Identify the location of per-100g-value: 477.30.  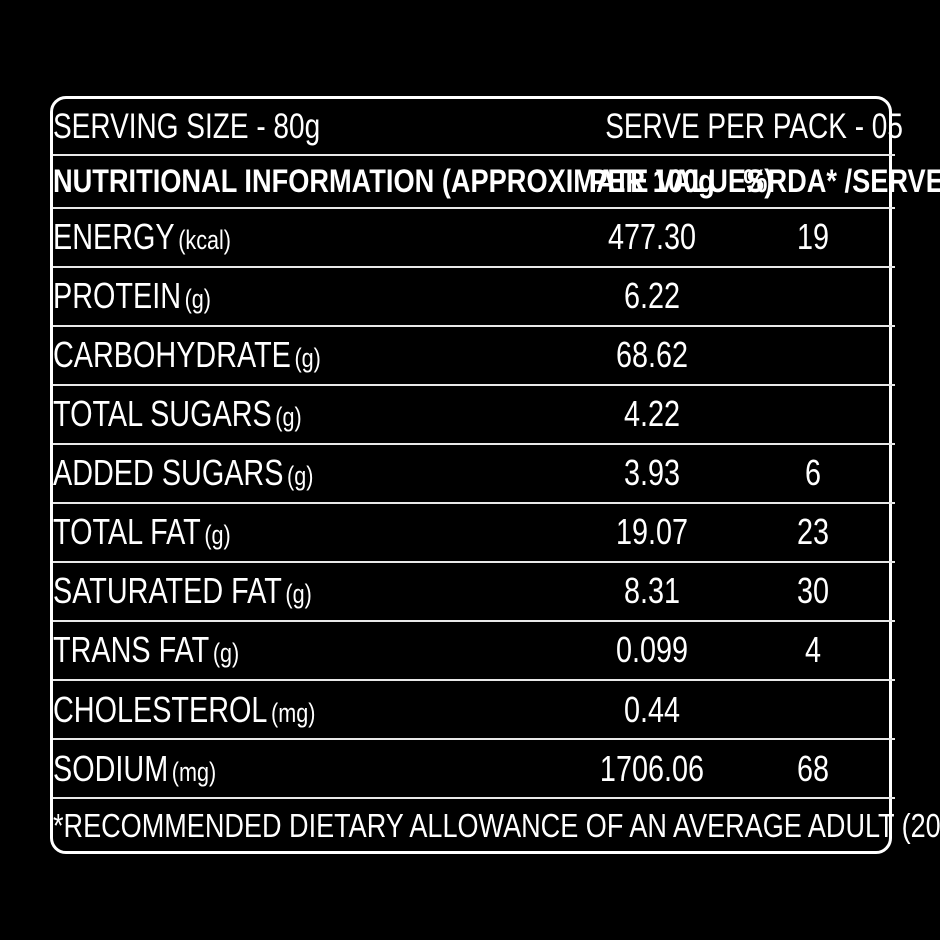
(652, 237).